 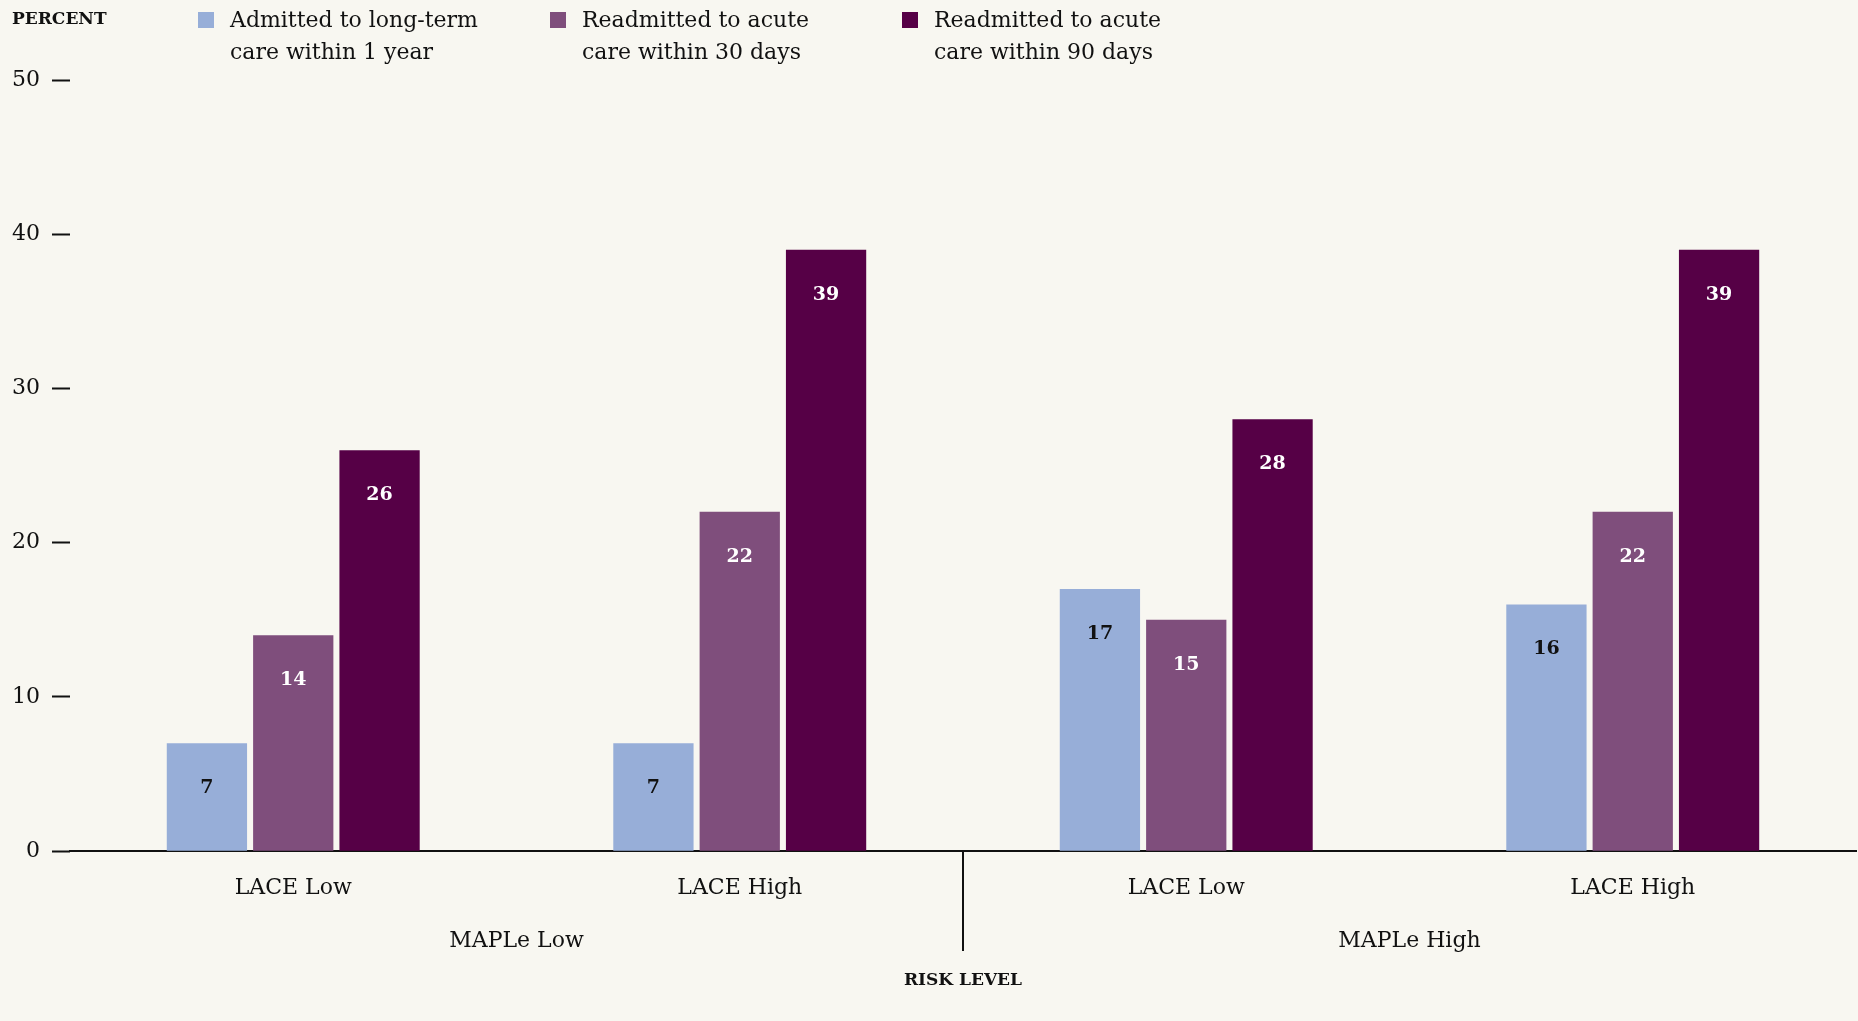 I want to click on y-tick-label: 0, so click(x=32, y=849).